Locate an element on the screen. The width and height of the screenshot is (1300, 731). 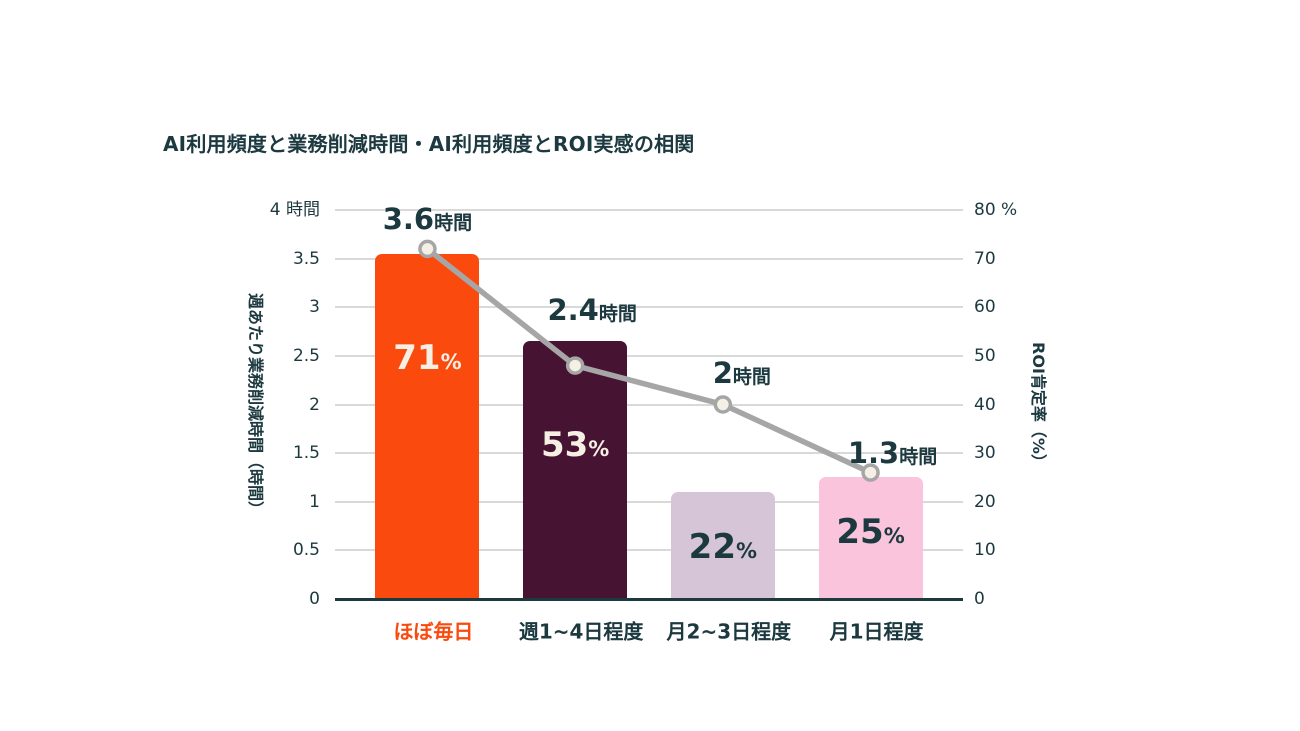
line-value-number: 1.3 is located at coordinates (873, 452).